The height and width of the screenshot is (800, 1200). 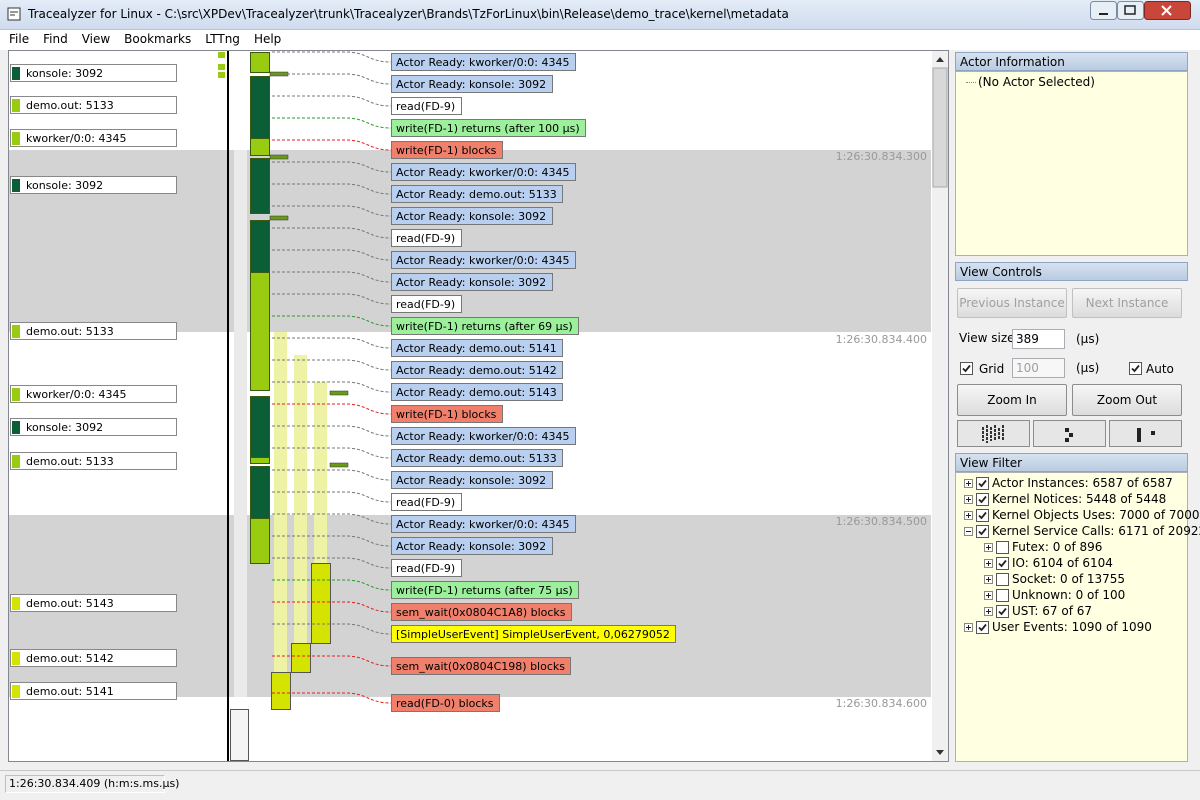 I want to click on actor-label: demo.out: 5133, so click(x=70, y=105).